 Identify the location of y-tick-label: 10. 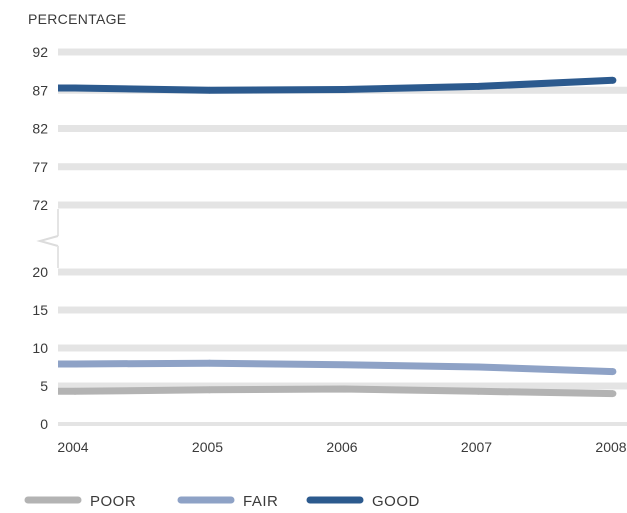
(40, 348).